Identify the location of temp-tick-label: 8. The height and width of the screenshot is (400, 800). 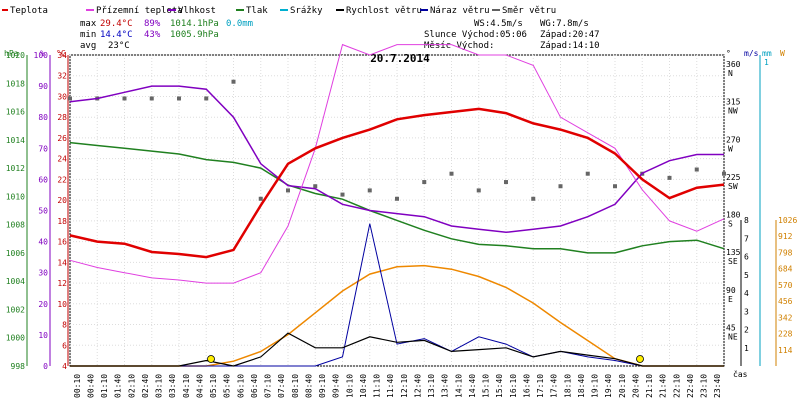
(64, 325).